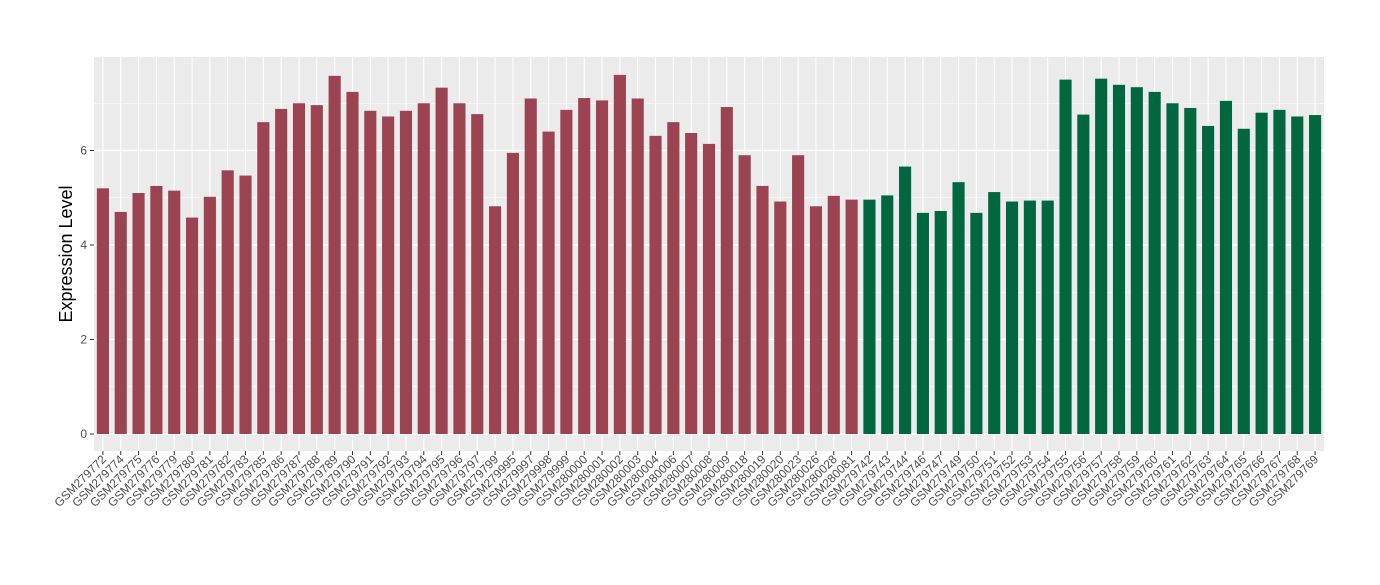  I want to click on bar-GSM279794, so click(423, 268).